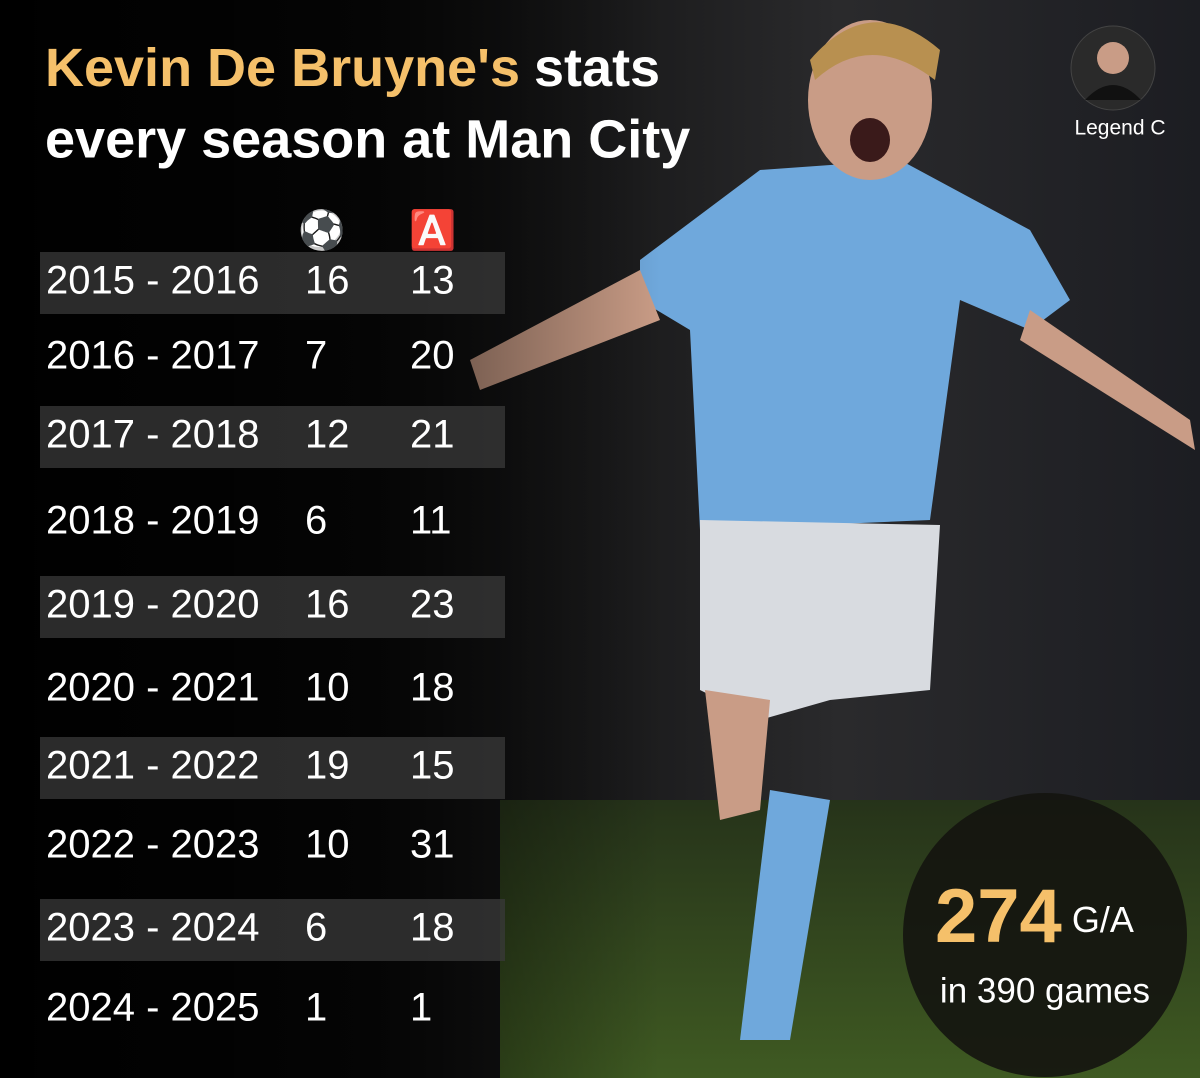  What do you see at coordinates (432, 230) in the screenshot?
I see `column-header: 🅰️` at bounding box center [432, 230].